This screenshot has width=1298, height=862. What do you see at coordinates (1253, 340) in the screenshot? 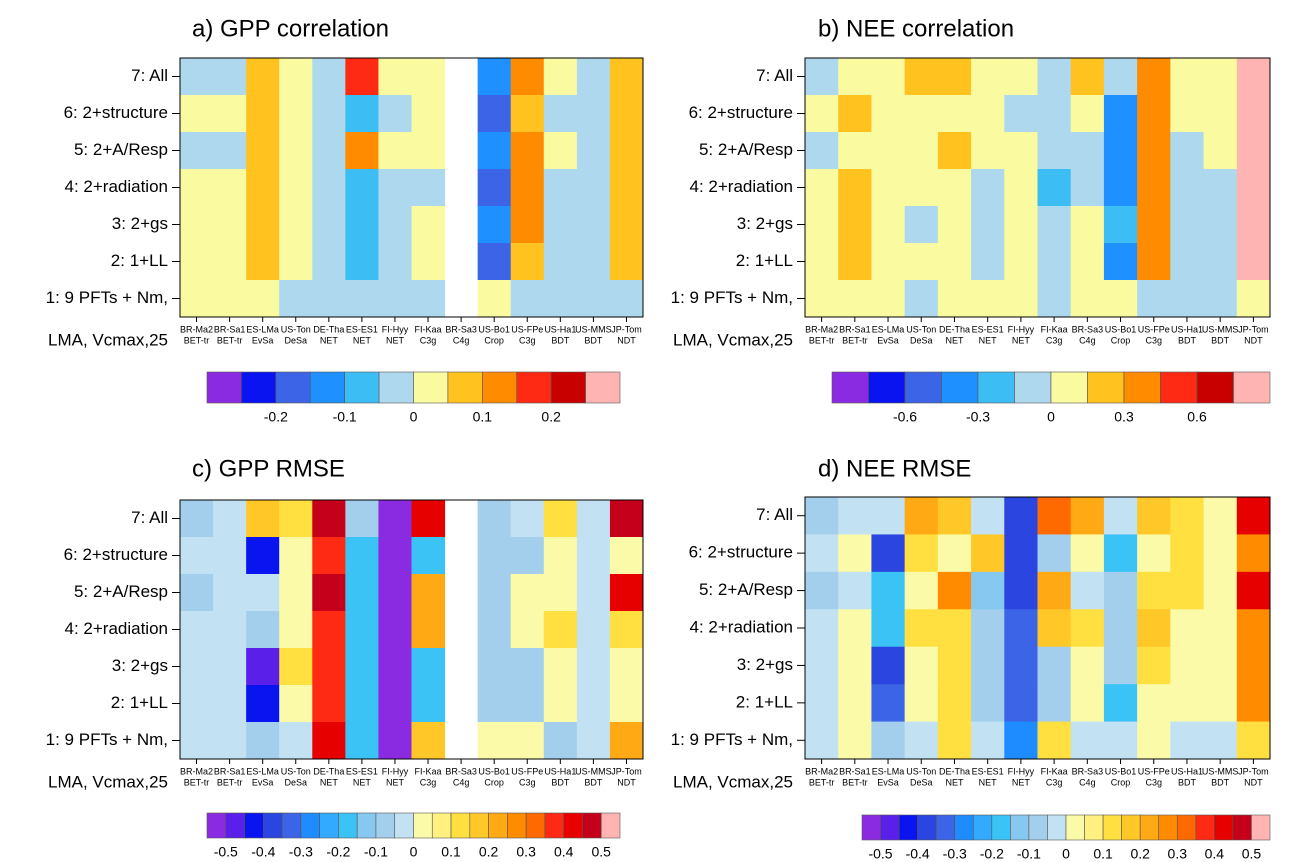
I see `x-tick-sublabel: NDT` at bounding box center [1253, 340].